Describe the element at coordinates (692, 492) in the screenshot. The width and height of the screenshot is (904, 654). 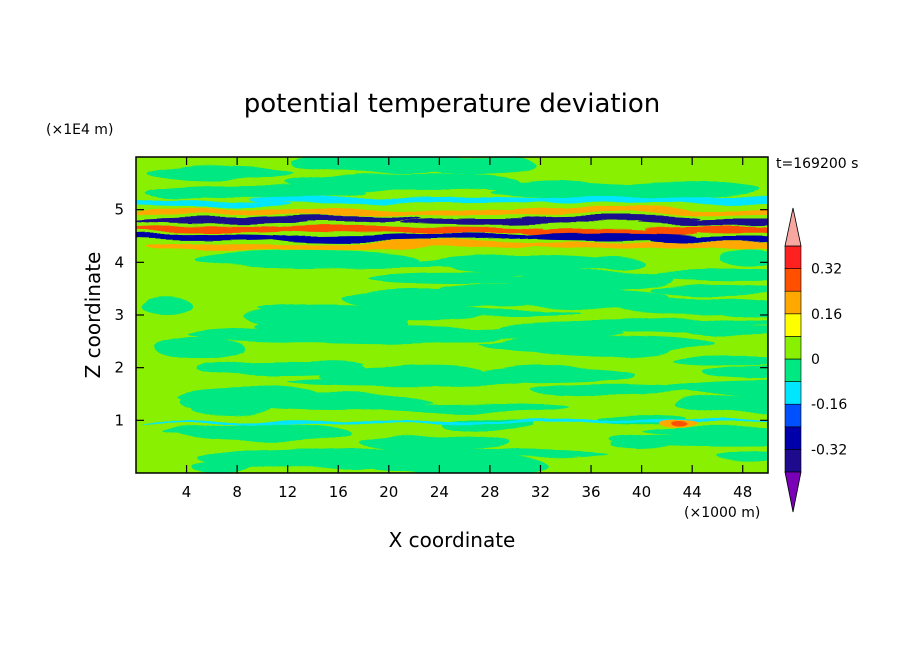
I see `x-tick-label: 44` at that location.